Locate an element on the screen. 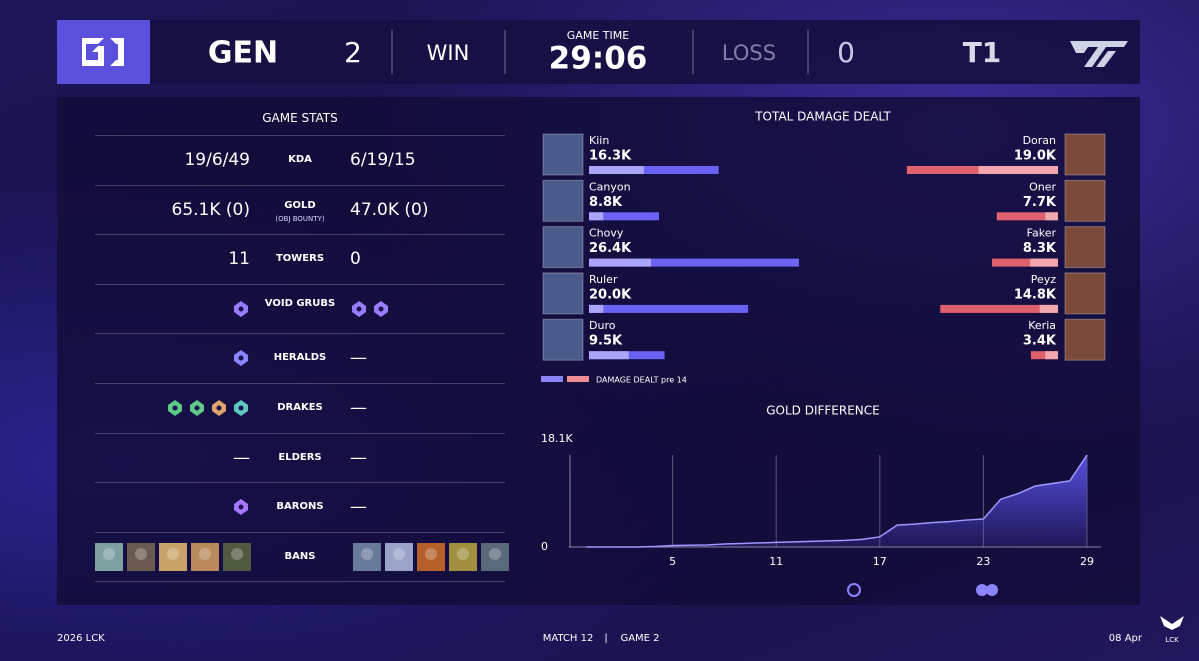 This screenshot has width=1199, height=661. damage-value: 8.3K is located at coordinates (1040, 248).